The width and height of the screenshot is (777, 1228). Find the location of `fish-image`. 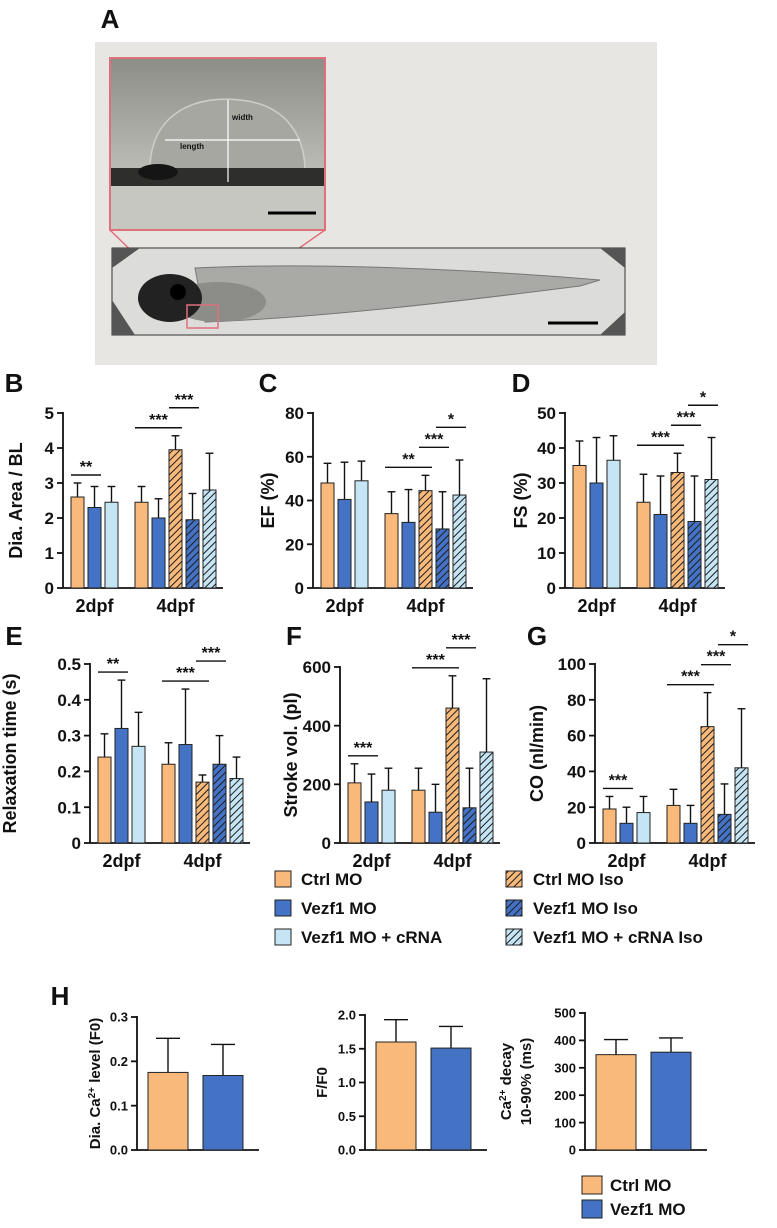

fish-image is located at coordinates (368, 291).